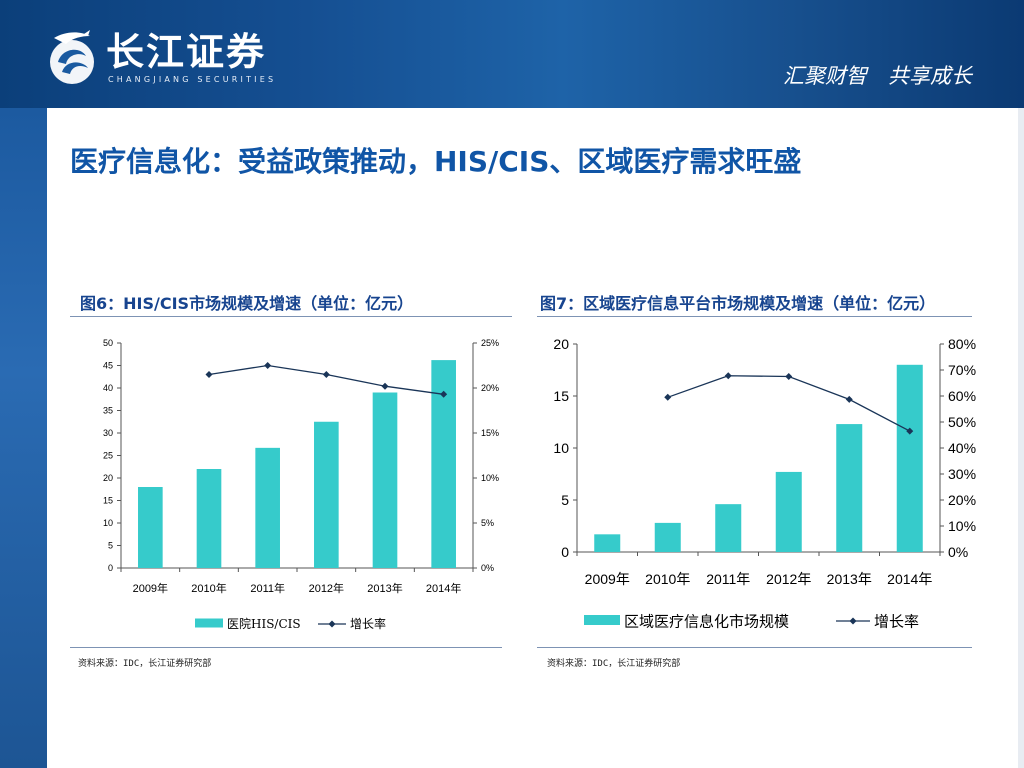  I want to click on fig7-y-left-tick-label: 20, so click(561, 344).